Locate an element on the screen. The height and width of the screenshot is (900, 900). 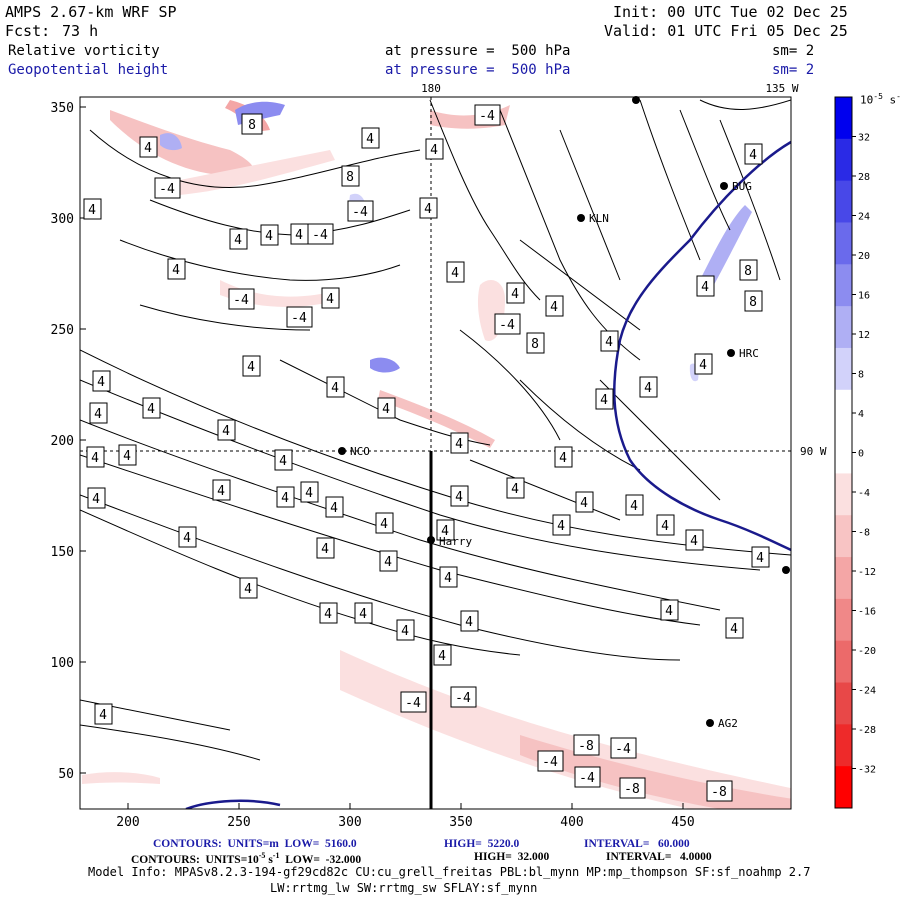
y-tick-label: 300 is located at coordinates (62, 219).